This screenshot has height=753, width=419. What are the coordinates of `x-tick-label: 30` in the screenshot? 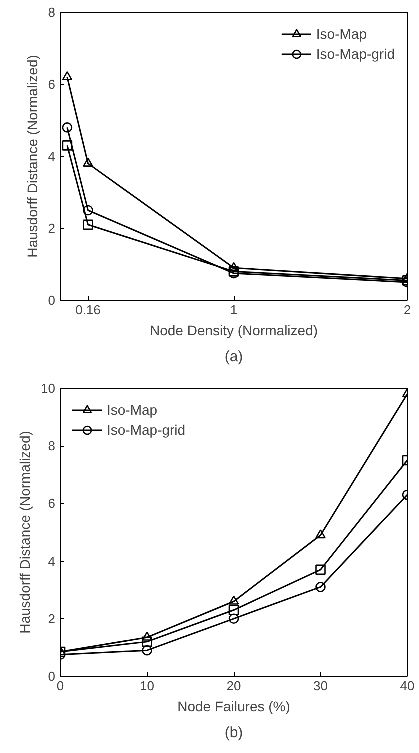 It's located at (321, 686).